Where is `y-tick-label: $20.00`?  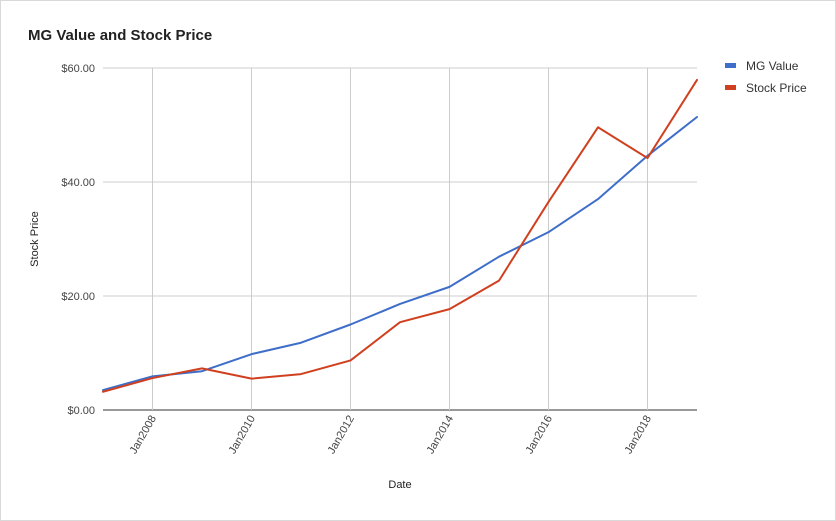 y-tick-label: $20.00 is located at coordinates (78, 297).